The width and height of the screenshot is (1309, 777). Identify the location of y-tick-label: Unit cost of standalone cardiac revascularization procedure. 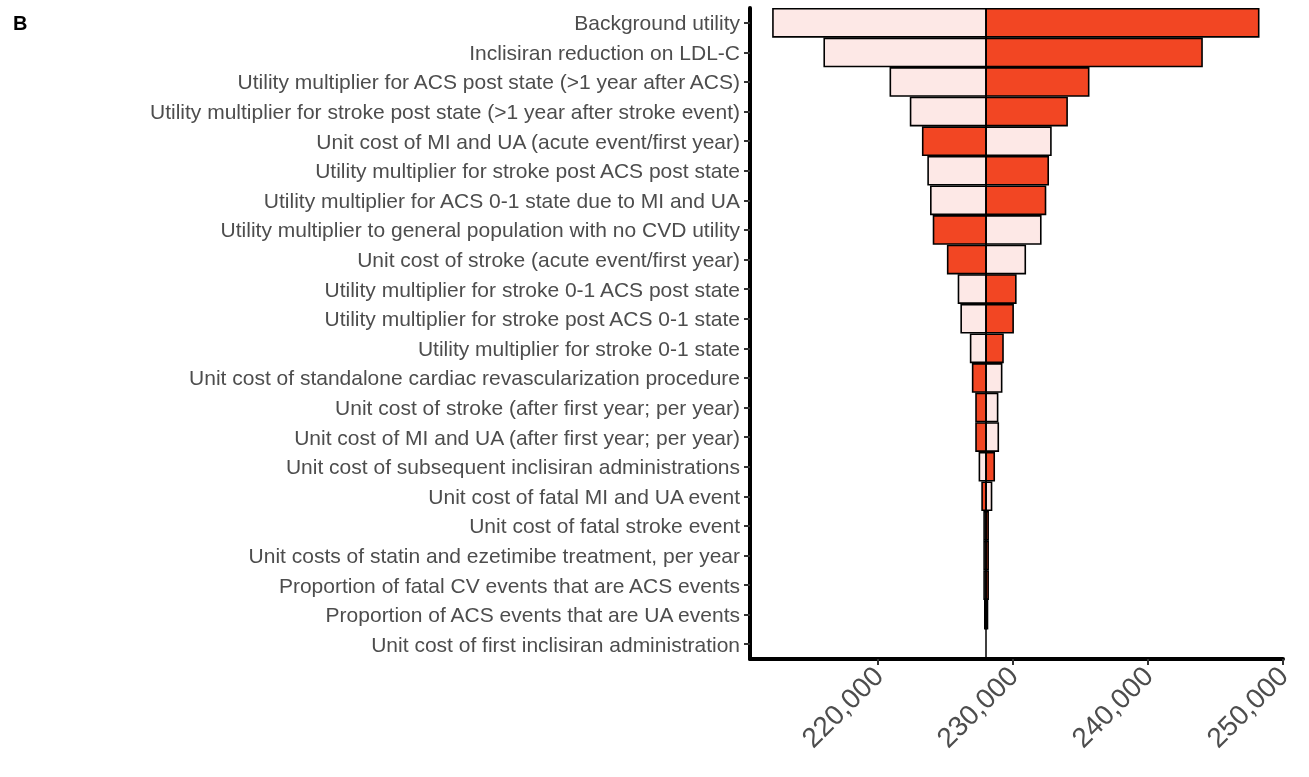
(464, 378).